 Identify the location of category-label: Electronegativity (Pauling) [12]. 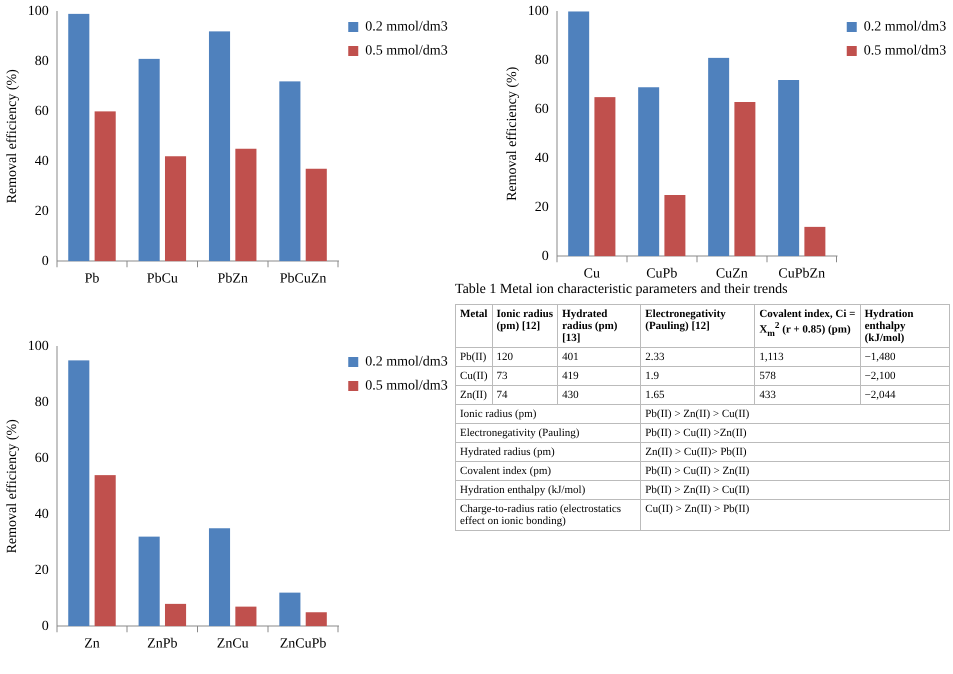
(697, 326).